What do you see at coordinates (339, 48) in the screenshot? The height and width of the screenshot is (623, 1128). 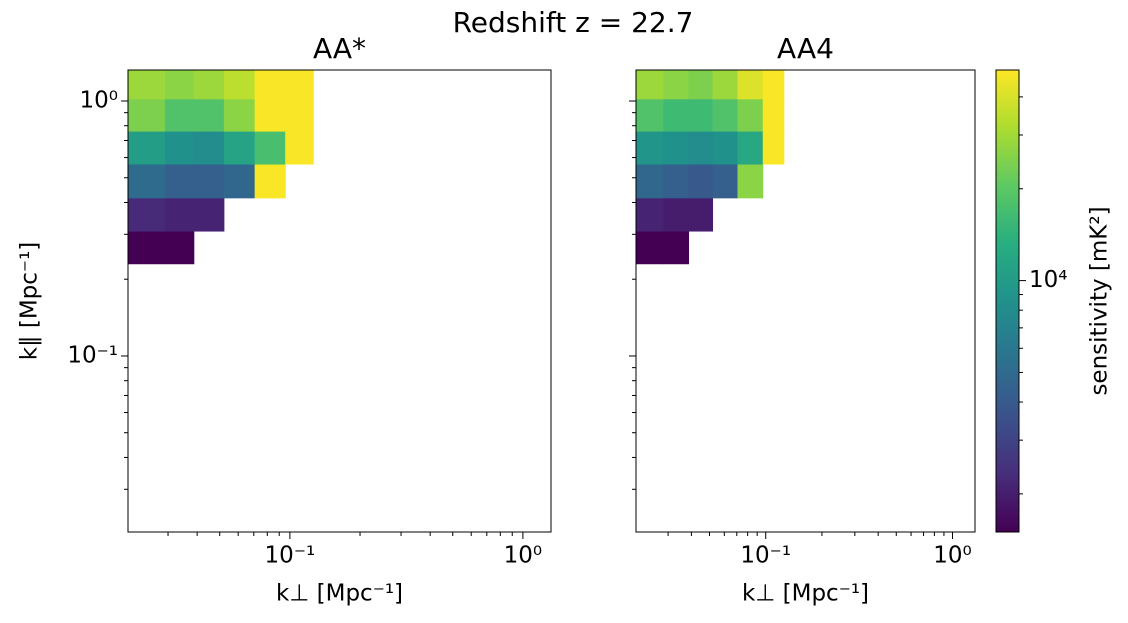 I see `axes-title: AA*` at bounding box center [339, 48].